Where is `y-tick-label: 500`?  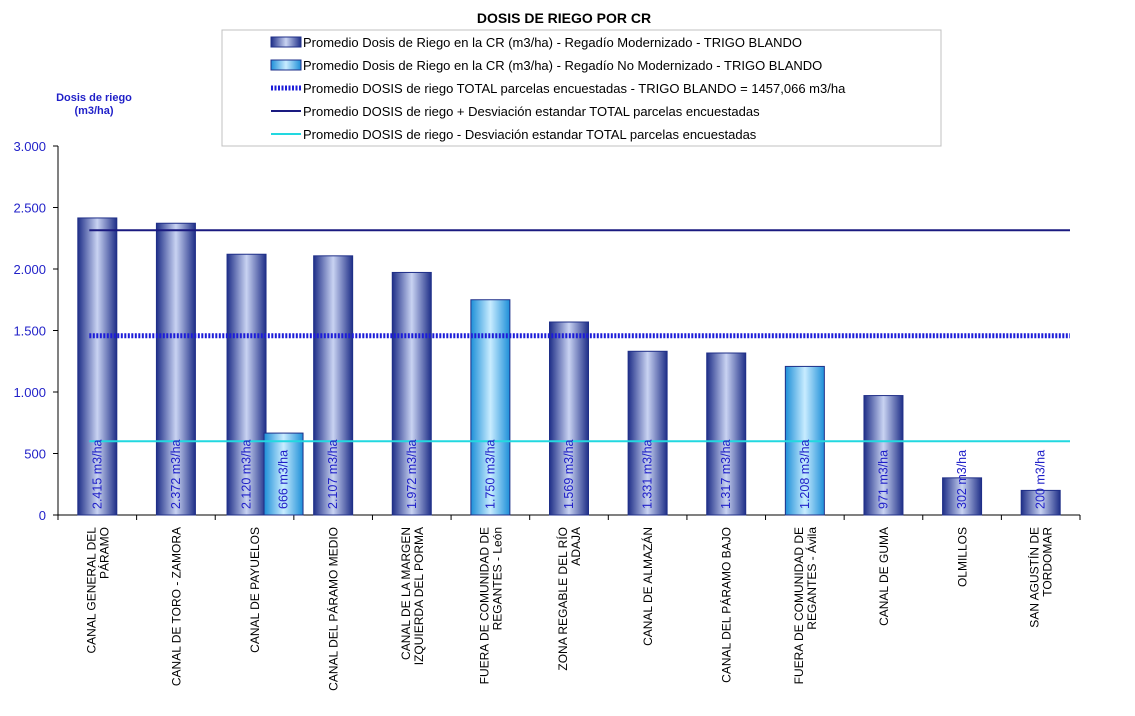 y-tick-label: 500 is located at coordinates (35, 454).